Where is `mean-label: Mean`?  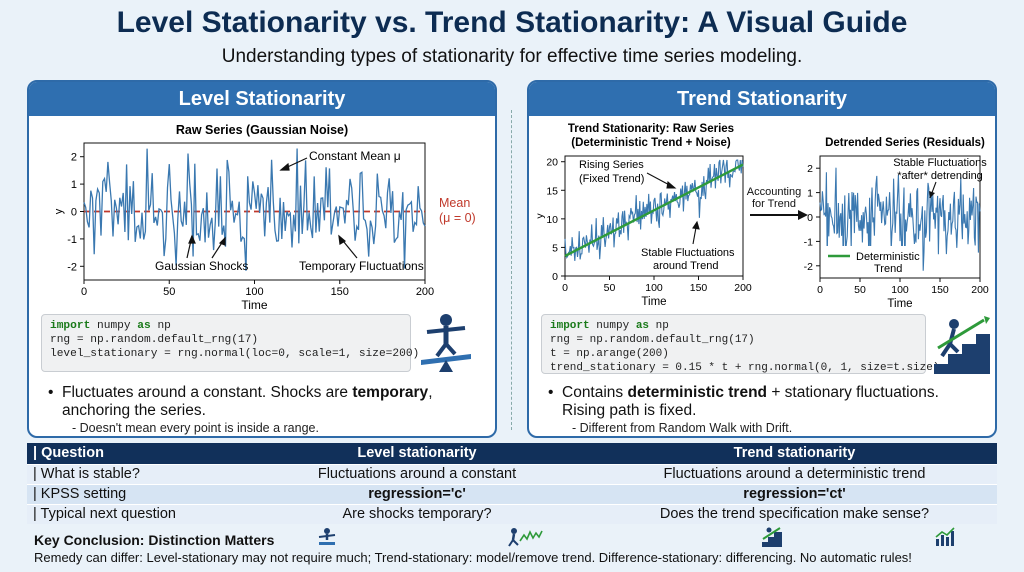
mean-label: Mean is located at coordinates (454, 203).